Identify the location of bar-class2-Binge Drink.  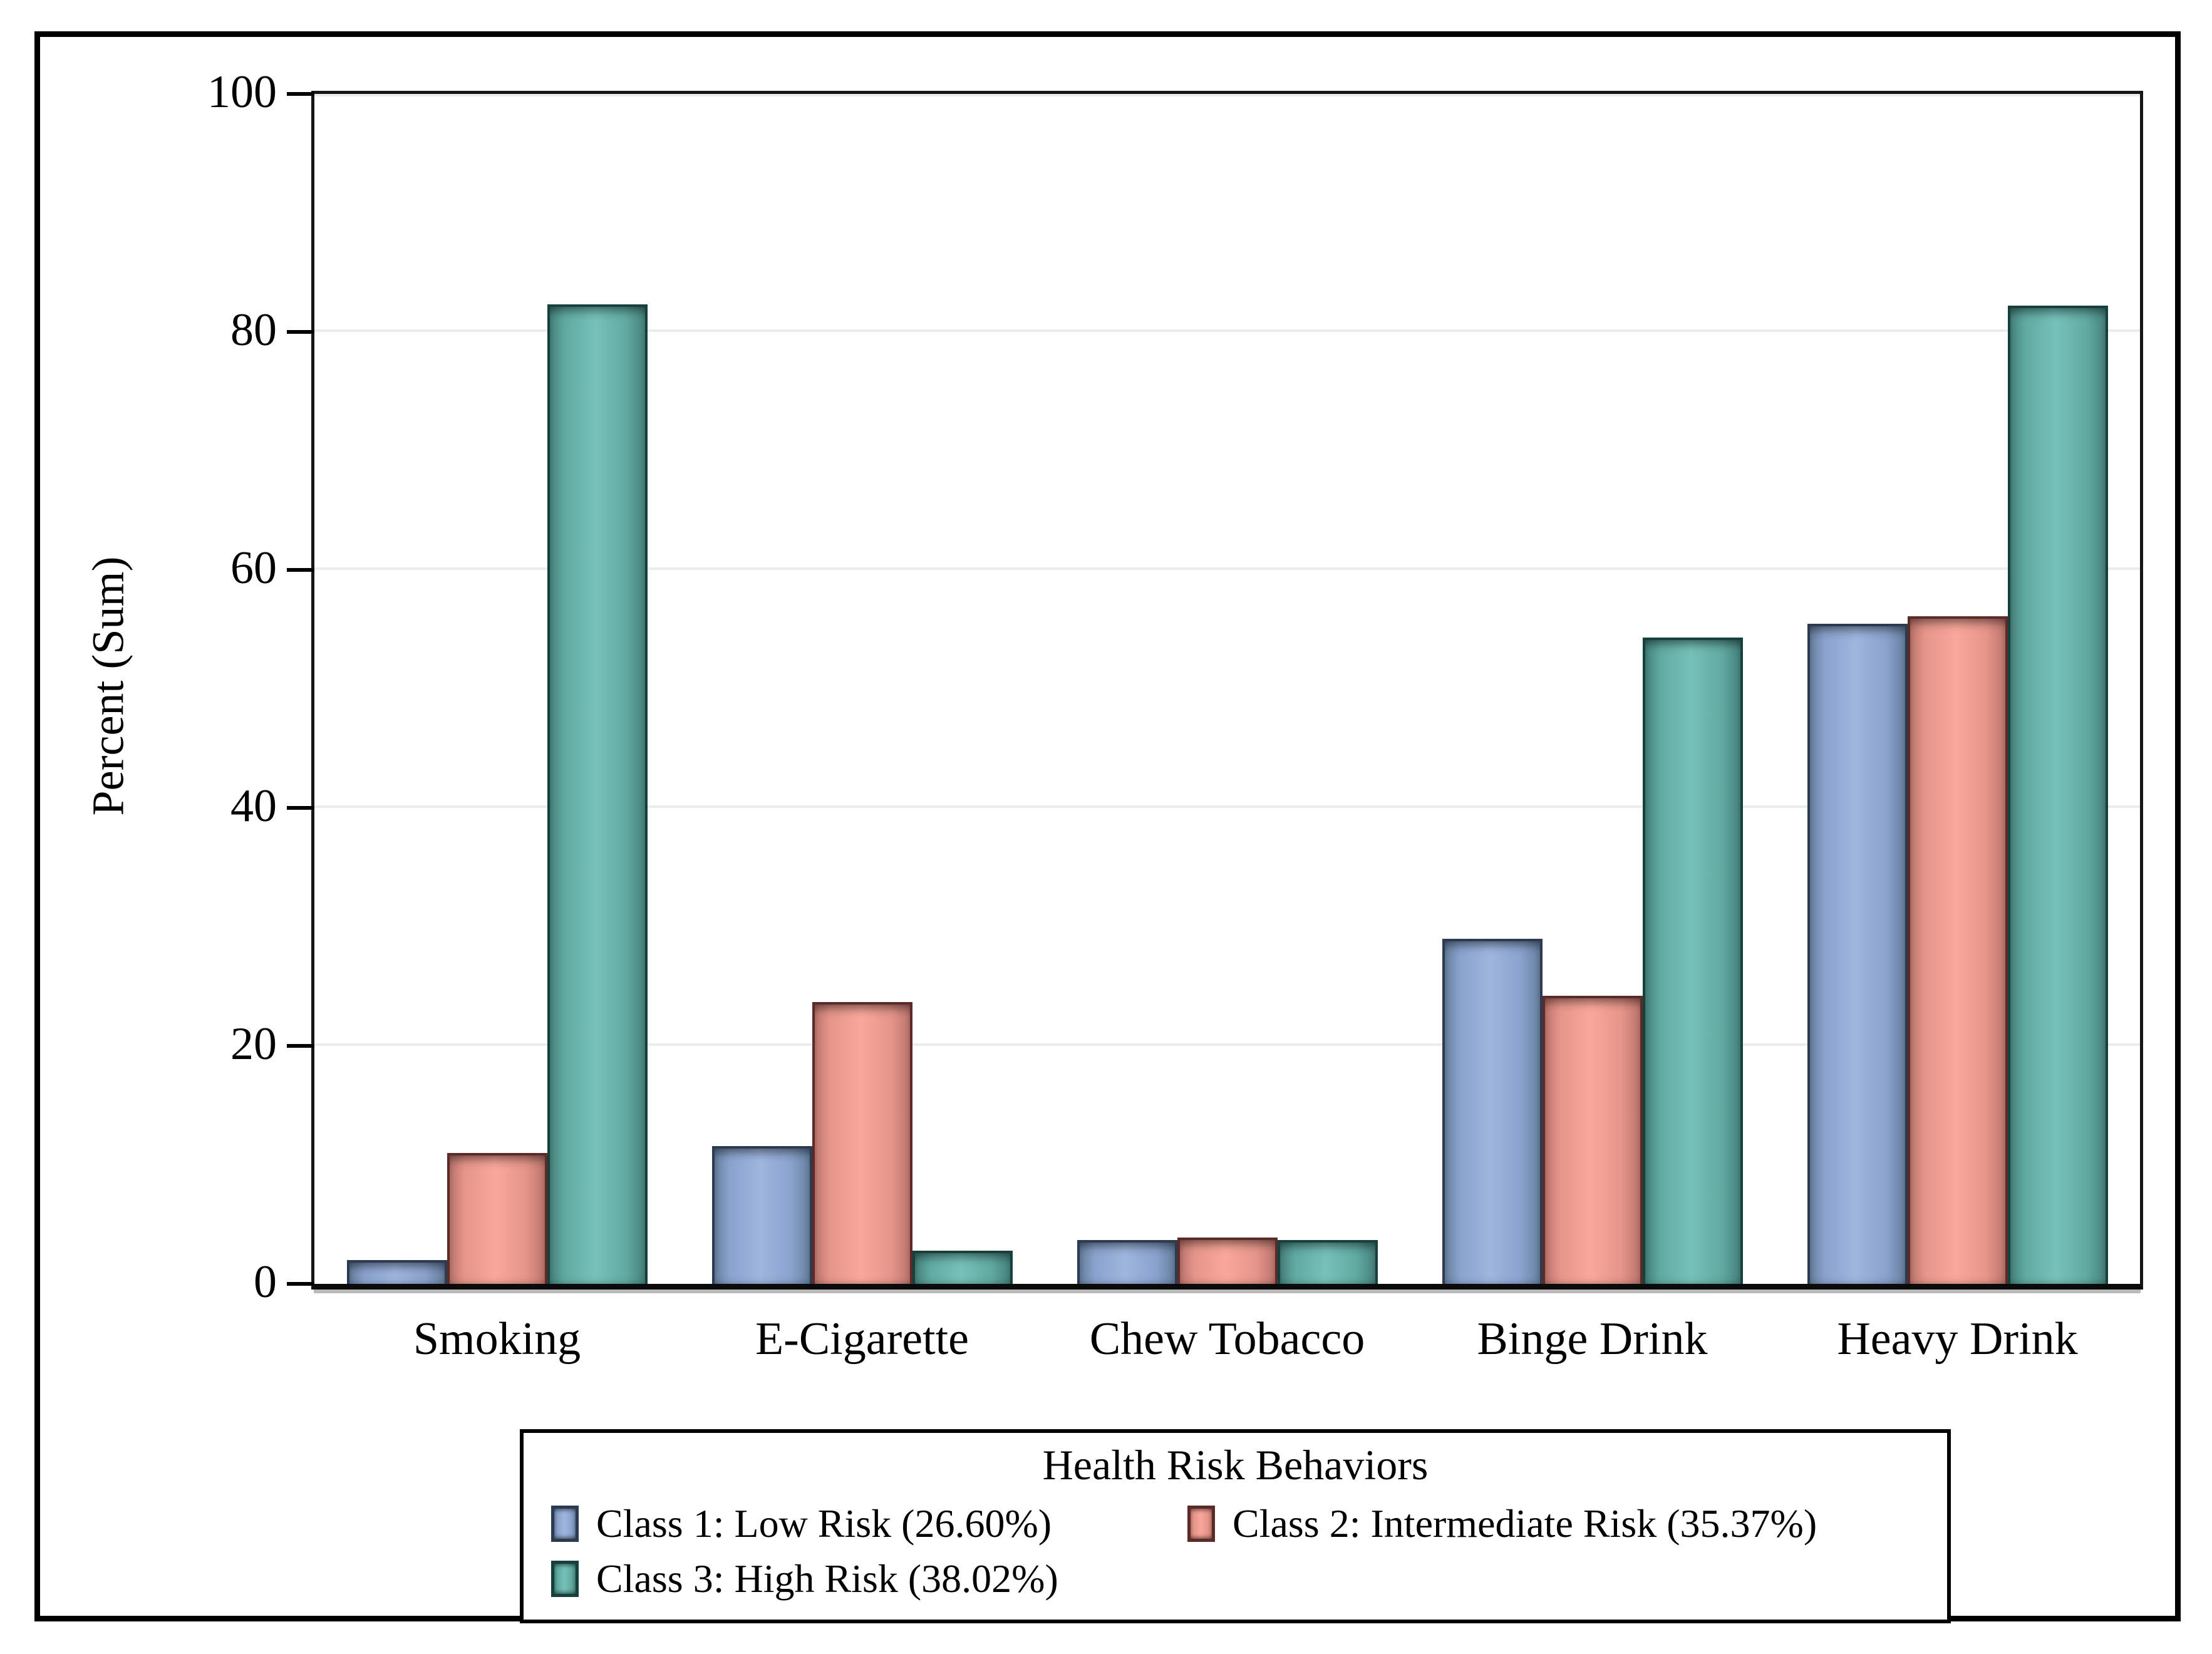
(1593, 1140).